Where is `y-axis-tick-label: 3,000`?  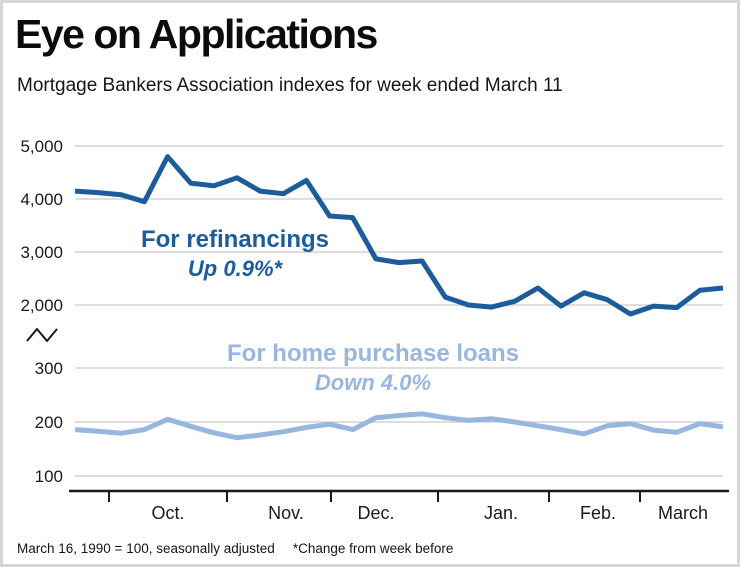 y-axis-tick-label: 3,000 is located at coordinates (41, 252).